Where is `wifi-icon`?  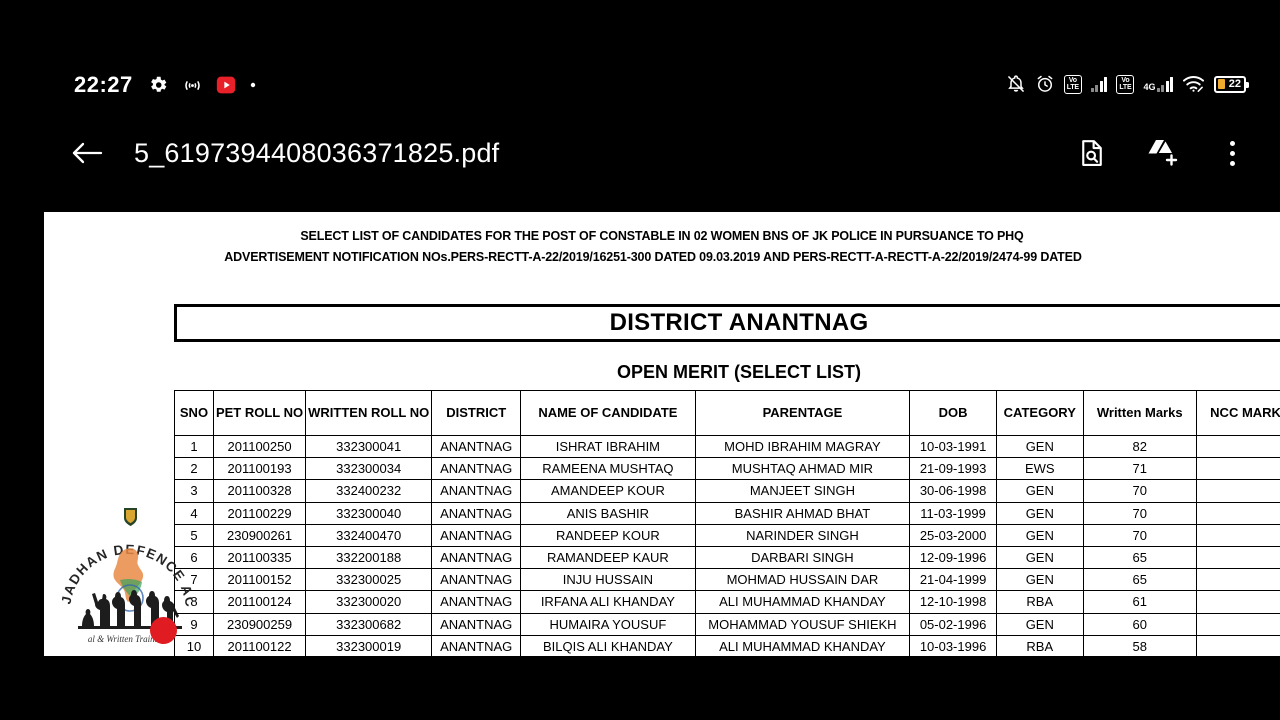
wifi-icon is located at coordinates (1193, 84).